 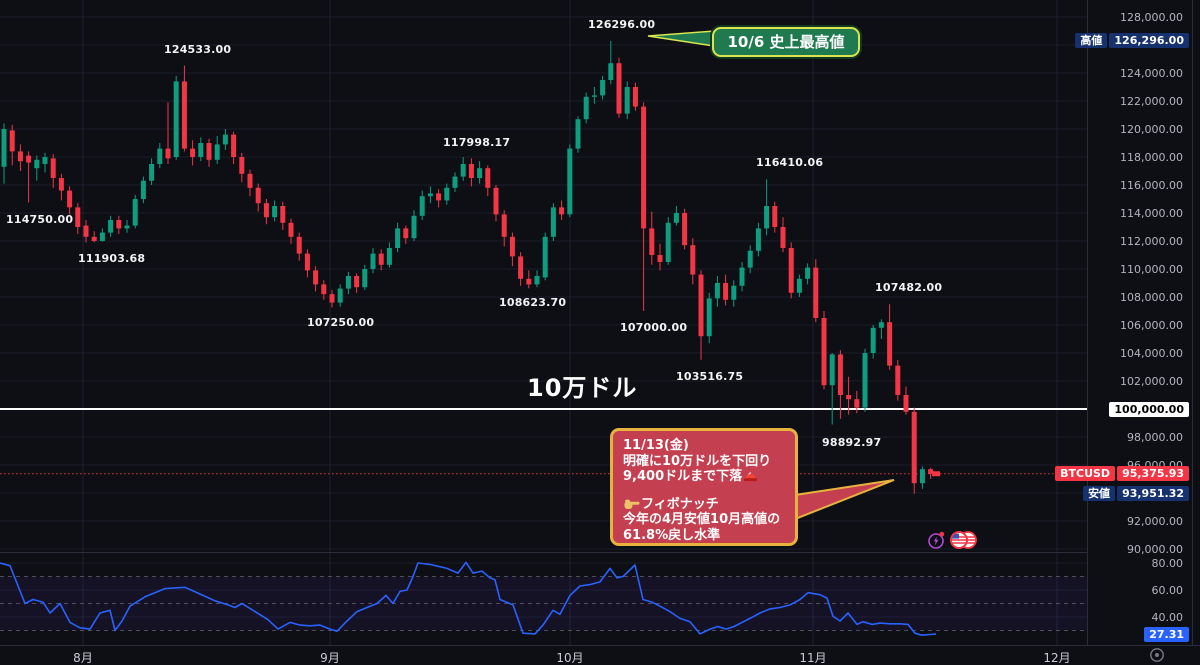 I want to click on candle-price-label: 116410.06, so click(x=790, y=162).